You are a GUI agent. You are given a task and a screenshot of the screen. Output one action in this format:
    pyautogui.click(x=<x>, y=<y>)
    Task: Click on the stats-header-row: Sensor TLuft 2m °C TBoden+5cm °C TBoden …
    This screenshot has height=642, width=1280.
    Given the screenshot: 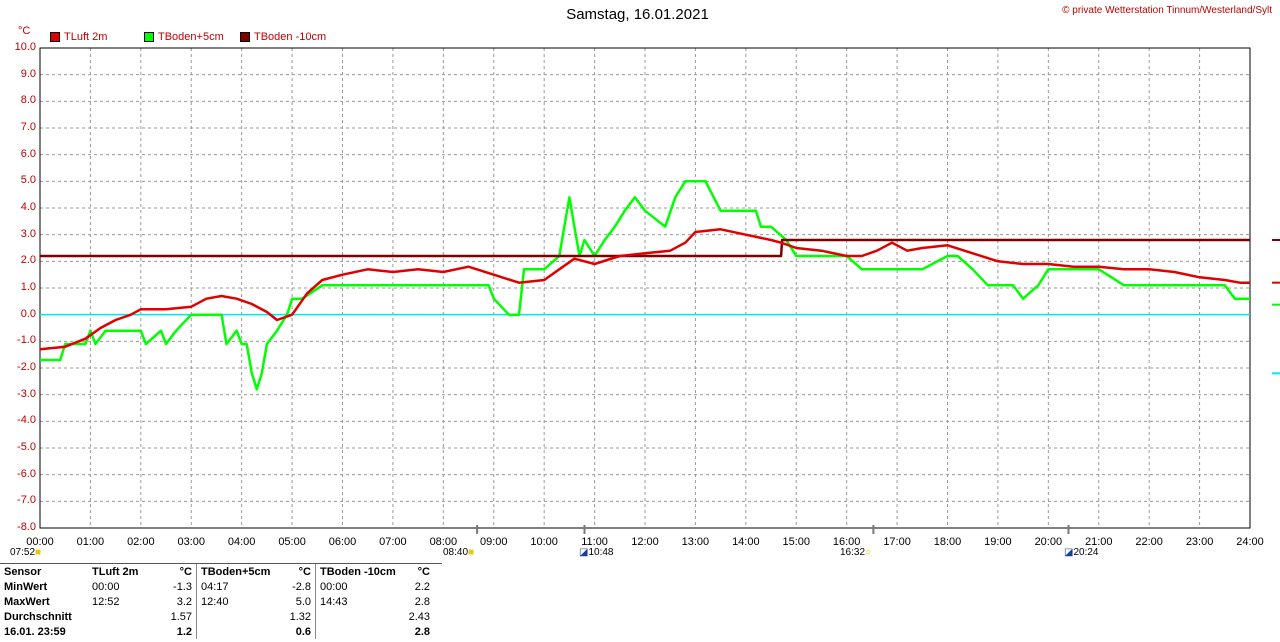 What is the action you would take?
    pyautogui.click(x=217, y=571)
    